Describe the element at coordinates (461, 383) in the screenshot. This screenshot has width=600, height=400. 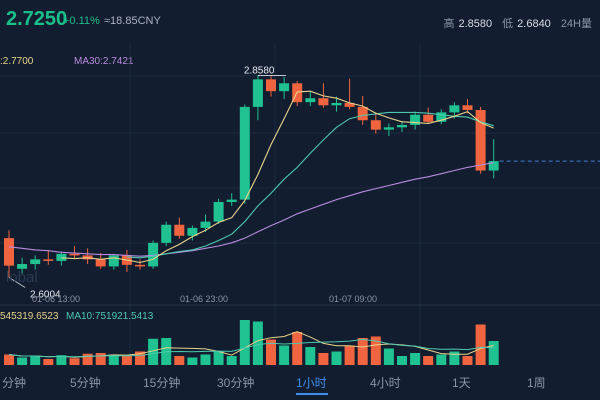
I see `tab-1day: 1天` at that location.